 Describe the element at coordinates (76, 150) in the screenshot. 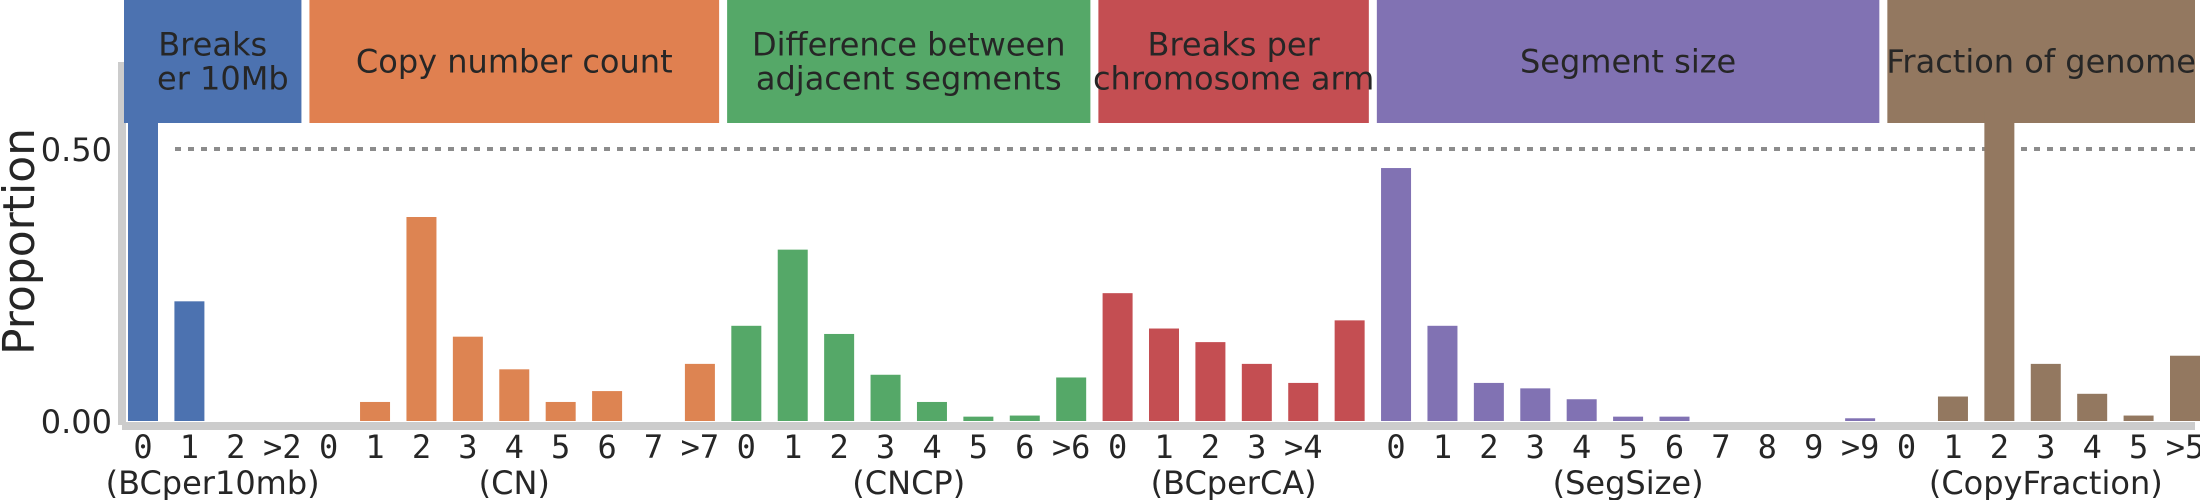

I see `y-tick-label: 0.50` at that location.